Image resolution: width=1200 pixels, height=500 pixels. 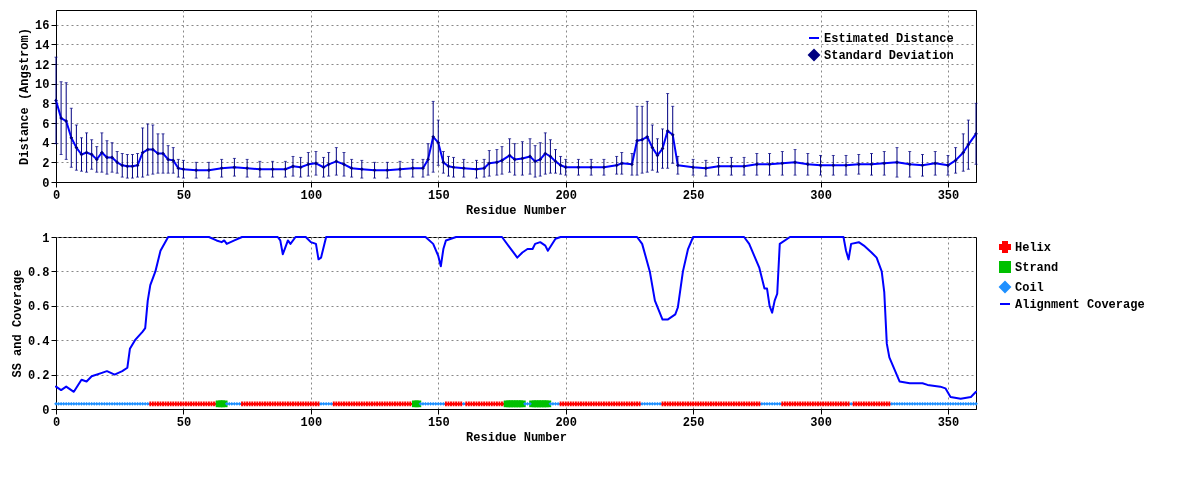 I want to click on y-tick-label: 16, so click(x=42, y=26).